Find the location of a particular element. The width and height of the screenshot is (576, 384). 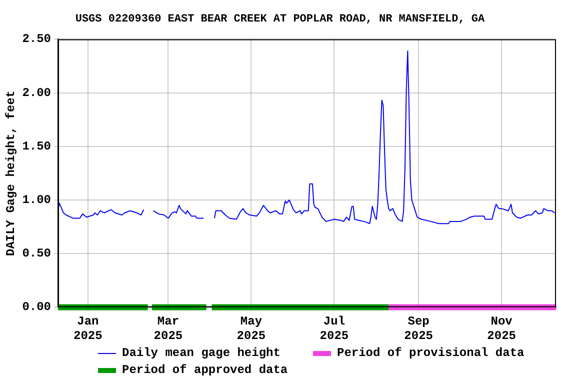

x-tick-label: Sep 2025 is located at coordinates (418, 328).